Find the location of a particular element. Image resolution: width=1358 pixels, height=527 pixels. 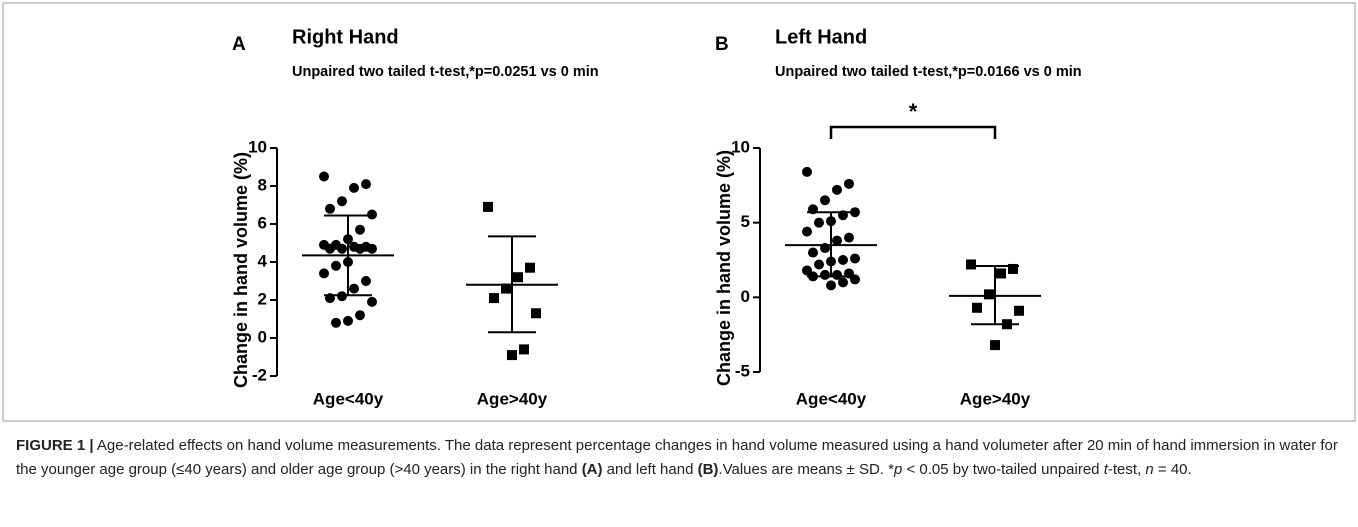

y-tick-label: 8 is located at coordinates (262, 184).